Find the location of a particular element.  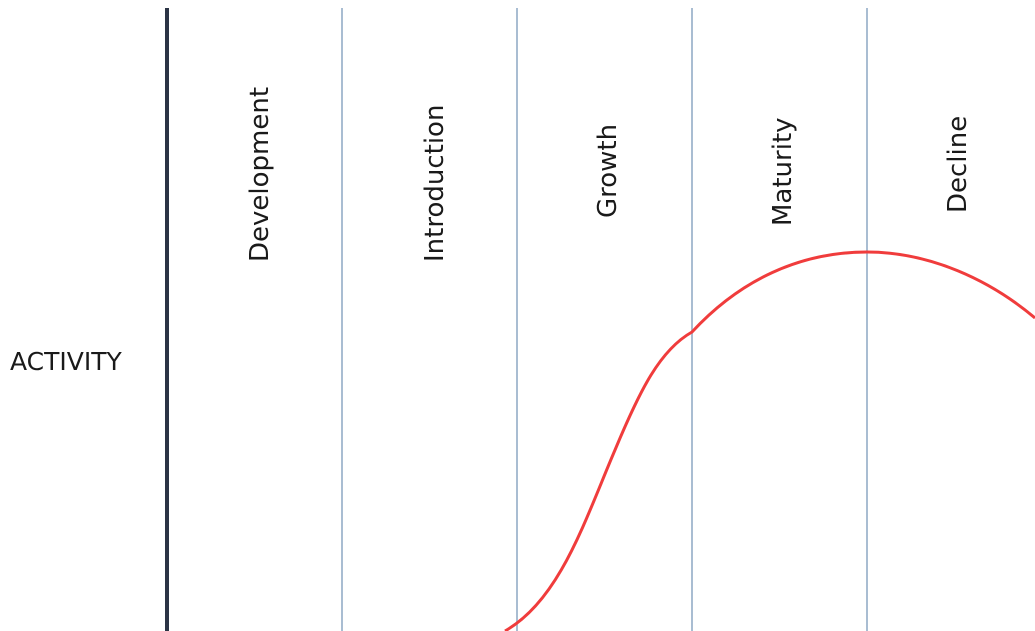

stage-label-development: Development is located at coordinates (260, 174).